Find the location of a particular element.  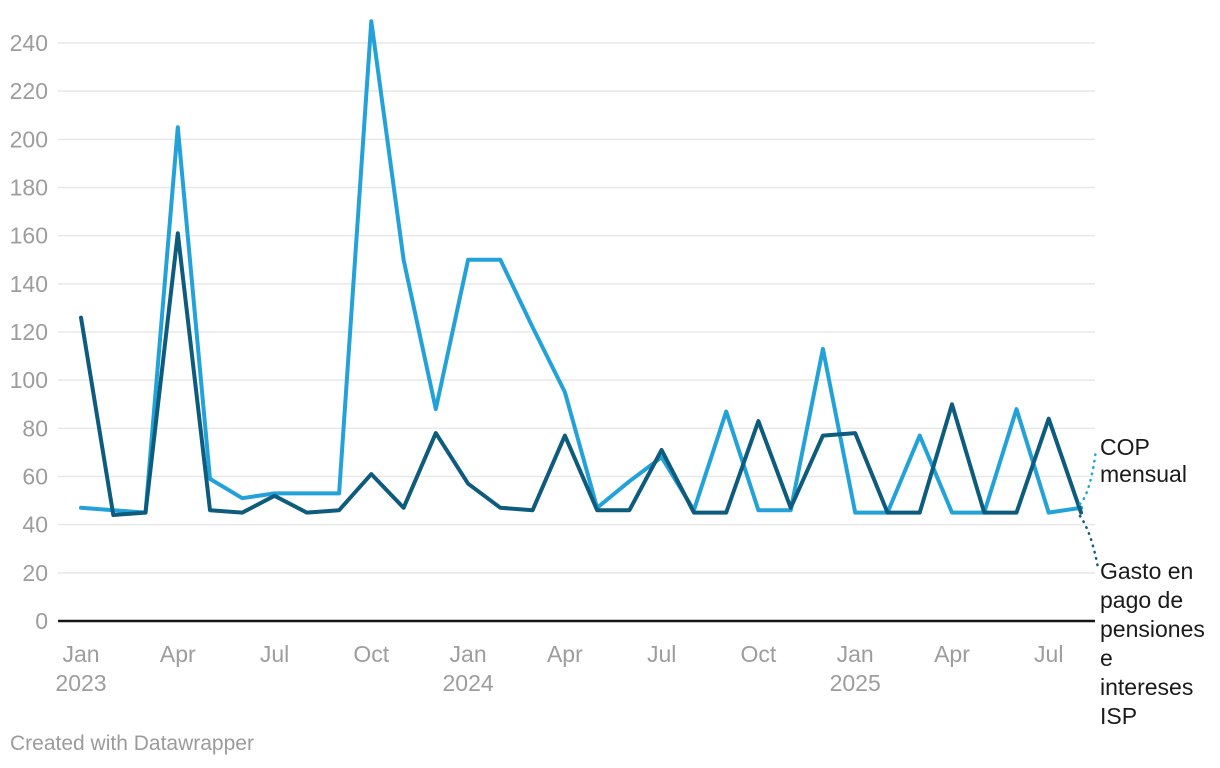

leader-line-cop-mensual is located at coordinates (1088, 477).